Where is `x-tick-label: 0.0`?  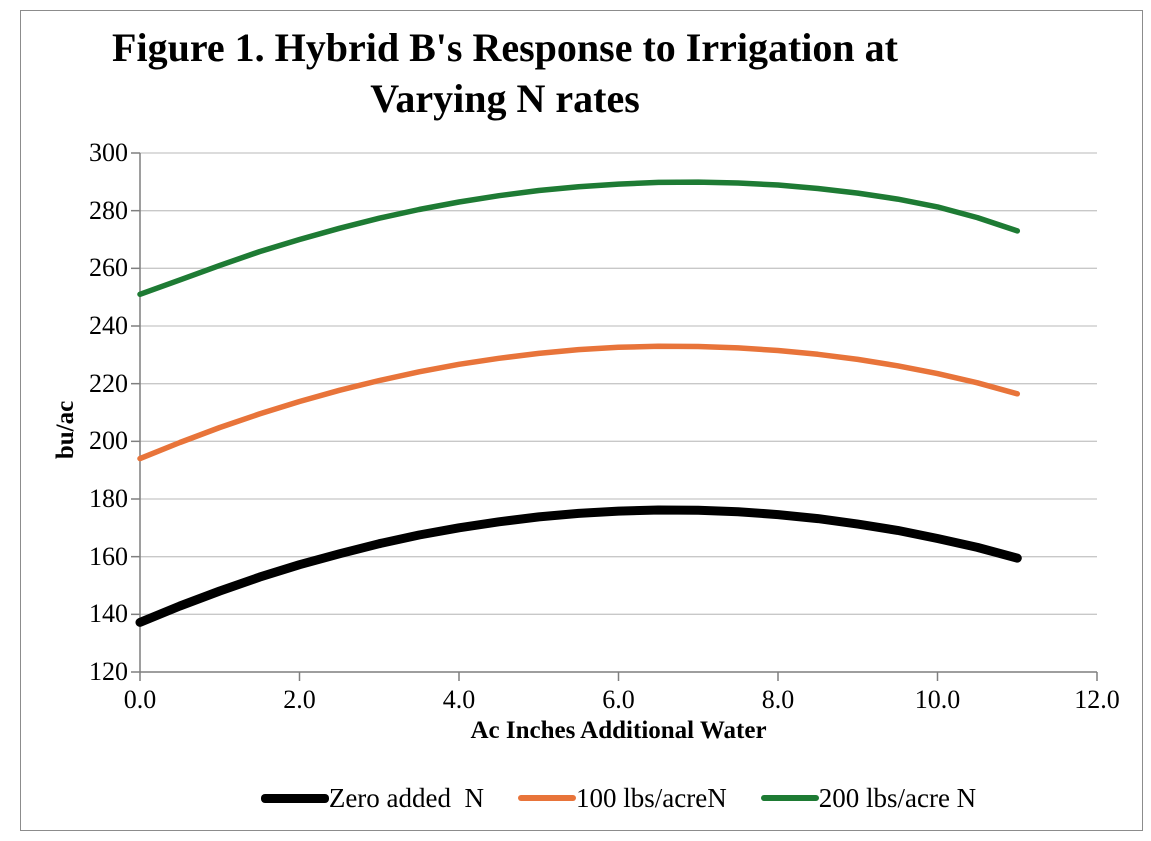
x-tick-label: 0.0 is located at coordinates (140, 699).